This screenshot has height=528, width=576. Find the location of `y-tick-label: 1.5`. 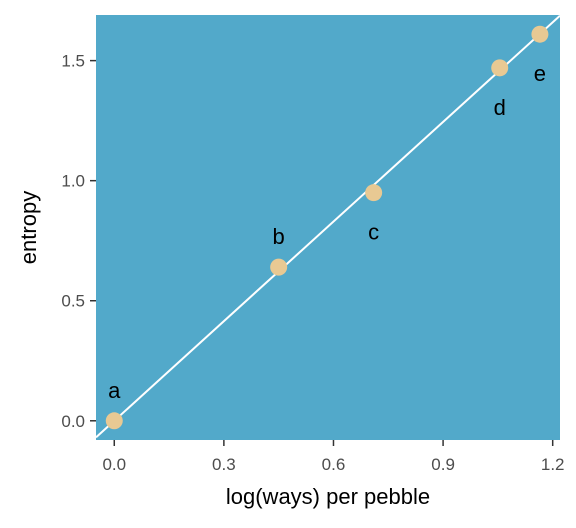

y-tick-label: 1.5 is located at coordinates (73, 61).